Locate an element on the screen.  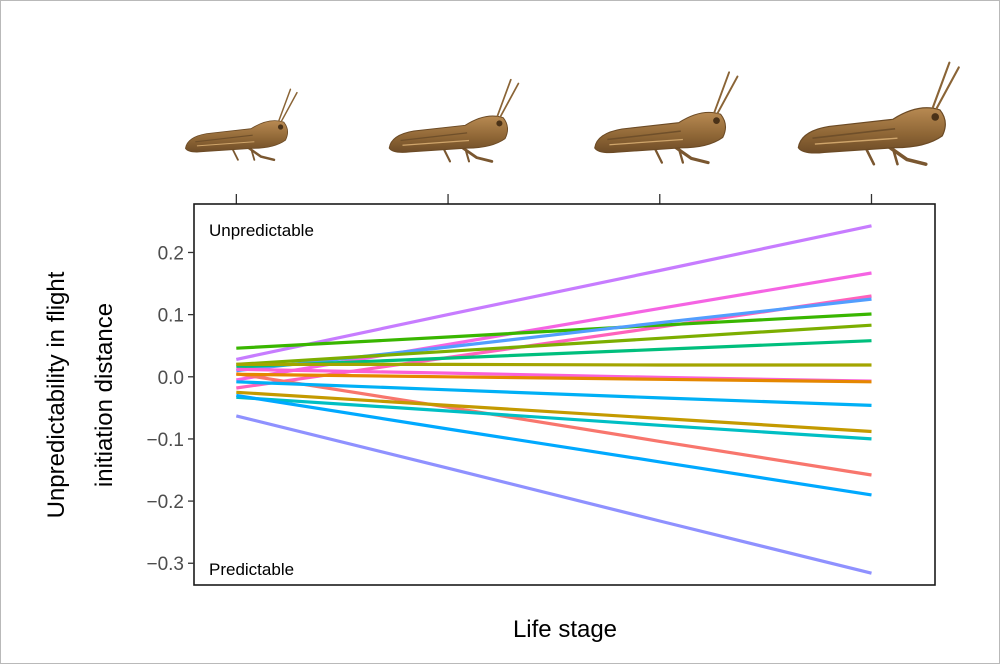
y-tick-label: 0.2 is located at coordinates (171, 253).